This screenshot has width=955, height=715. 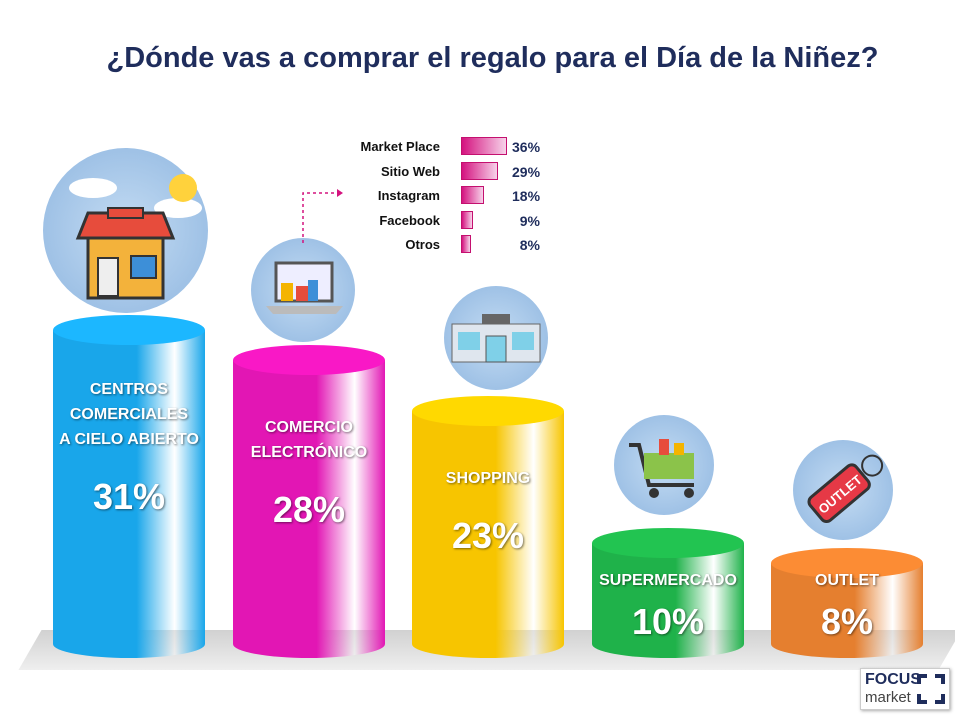 I want to click on category-label: OUTLET, so click(x=847, y=580).